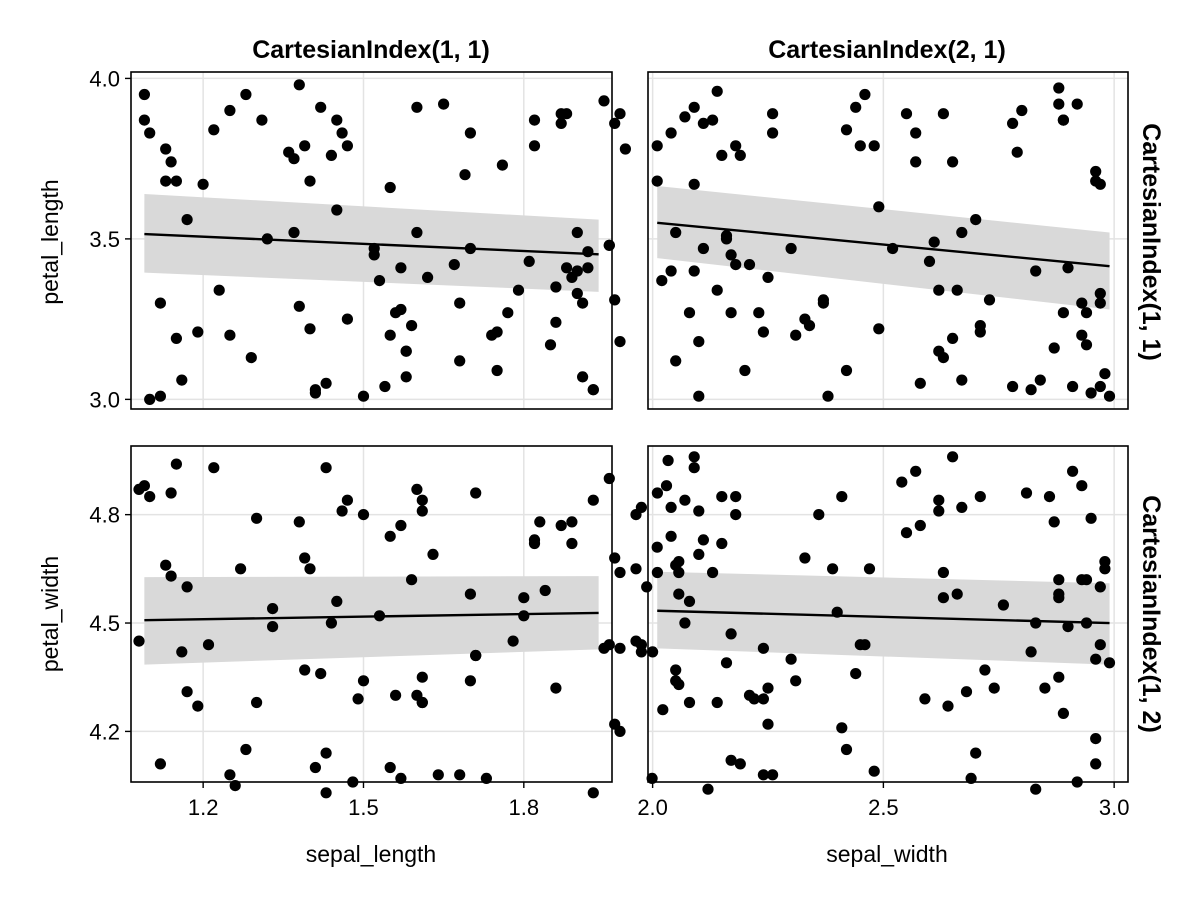 Image resolution: width=1200 pixels, height=900 pixels. Describe the element at coordinates (883, 807) in the screenshot. I see `x-tick-label-col2-2: 2.5` at that location.